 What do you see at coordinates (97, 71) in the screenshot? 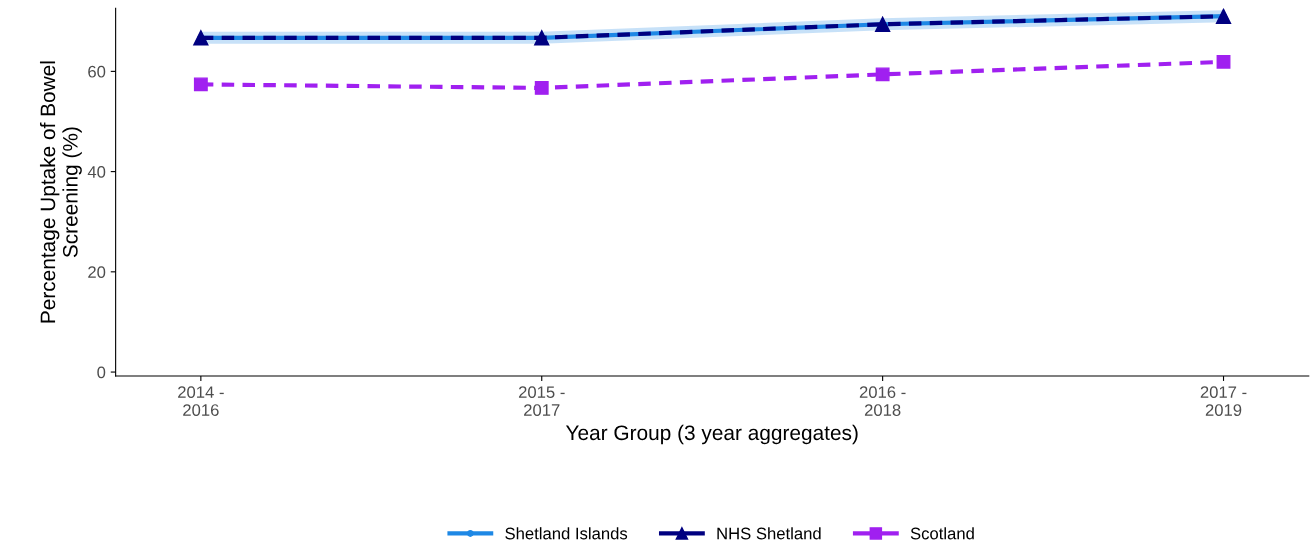
I see `y-tick-label: 60` at bounding box center [97, 71].